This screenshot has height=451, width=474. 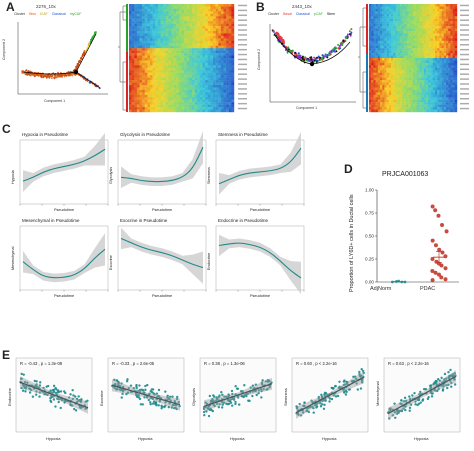 What do you see at coordinates (330, 395) in the screenshot?
I see `regression-line` at bounding box center [330, 395].